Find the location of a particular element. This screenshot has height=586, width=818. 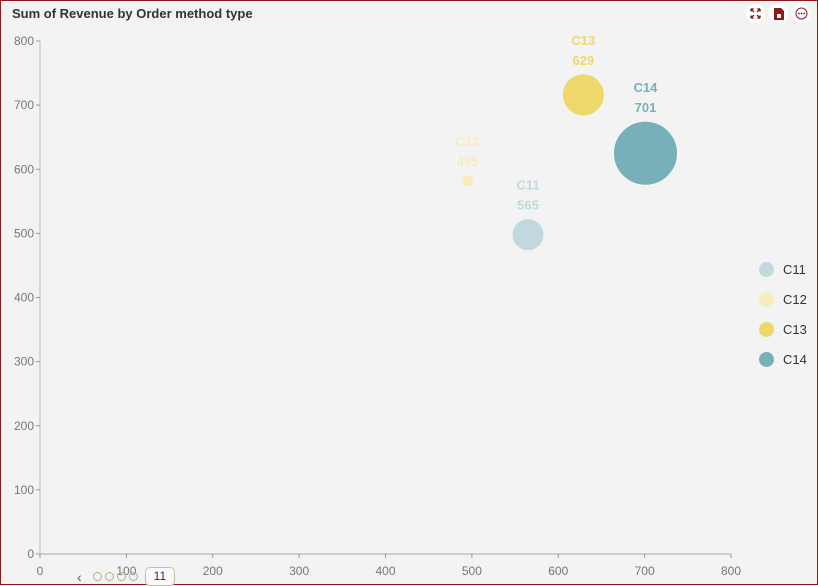

y-tick-label: 800 is located at coordinates (24, 41).